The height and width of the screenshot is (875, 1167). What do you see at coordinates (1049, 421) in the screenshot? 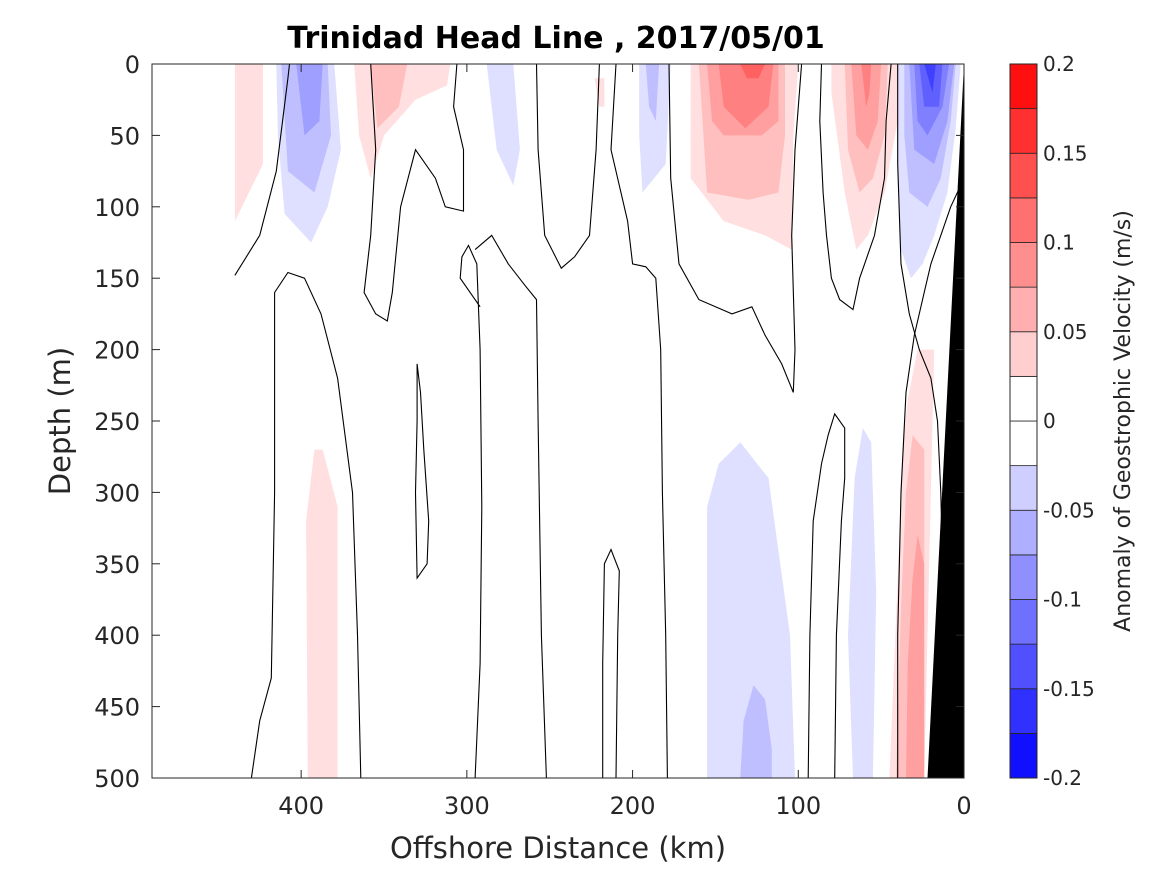
I see `colorbar-tick-label-4: 0` at bounding box center [1049, 421].